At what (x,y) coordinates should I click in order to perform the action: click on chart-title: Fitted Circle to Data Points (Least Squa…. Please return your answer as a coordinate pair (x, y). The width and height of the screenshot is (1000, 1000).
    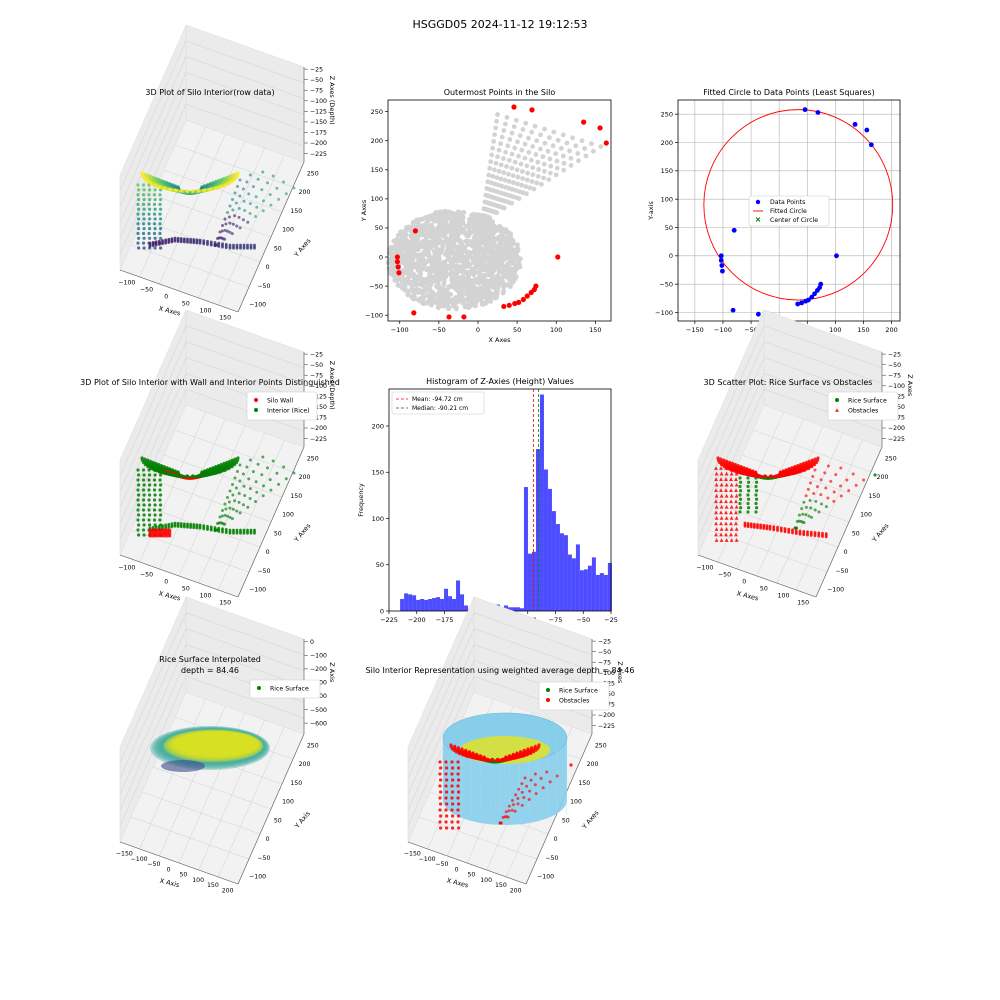
    Looking at the image, I should click on (788, 92).